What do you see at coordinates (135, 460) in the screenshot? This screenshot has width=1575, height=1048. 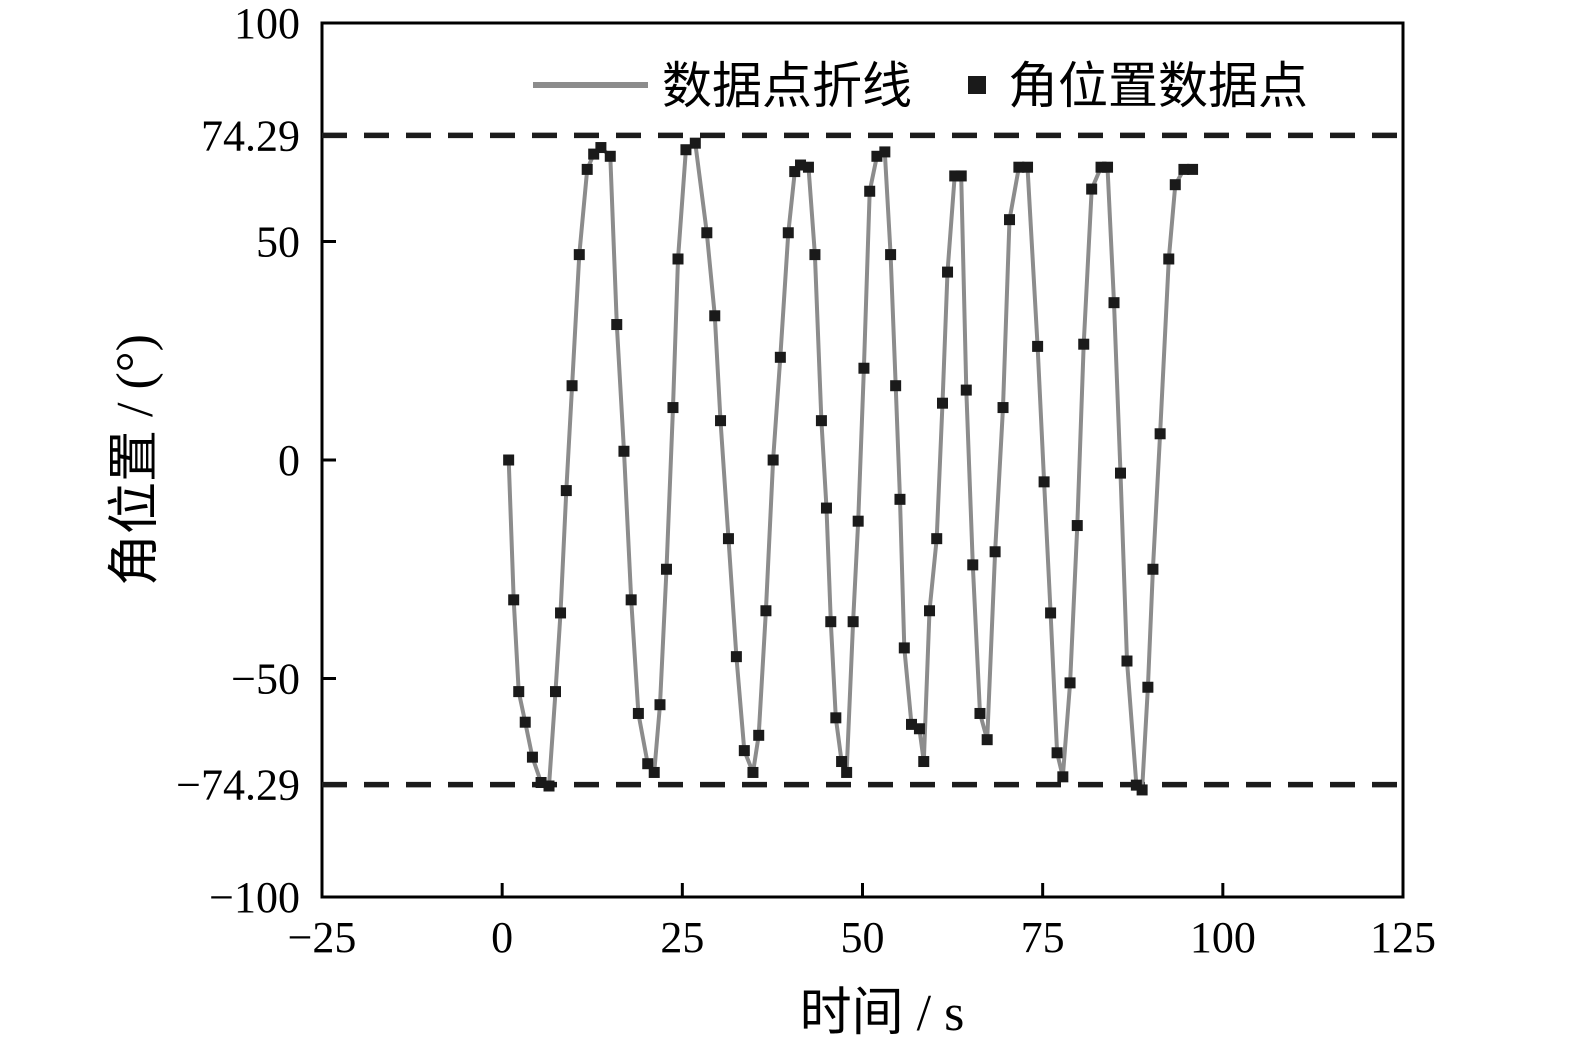 I see `y-axis-title: 角位置 / (°)` at bounding box center [135, 460].